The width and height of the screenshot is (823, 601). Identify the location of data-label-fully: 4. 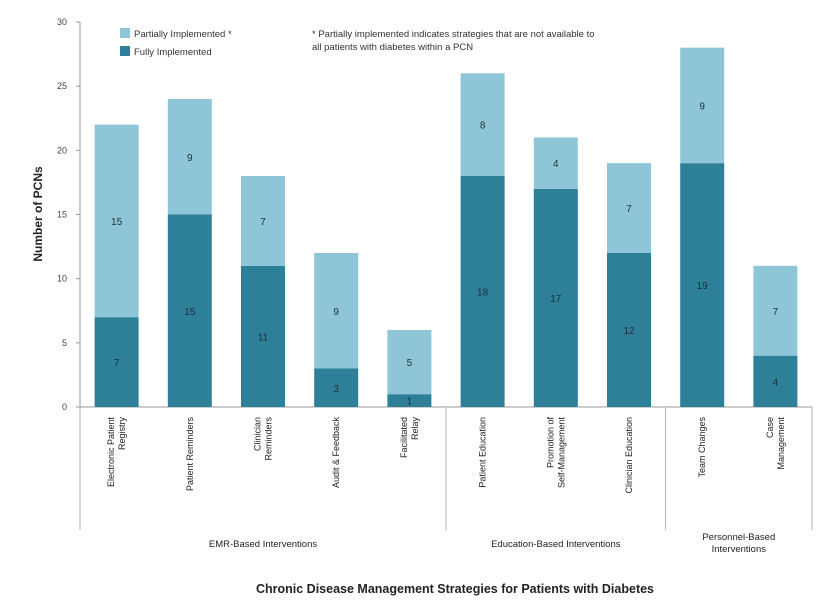
(776, 382).